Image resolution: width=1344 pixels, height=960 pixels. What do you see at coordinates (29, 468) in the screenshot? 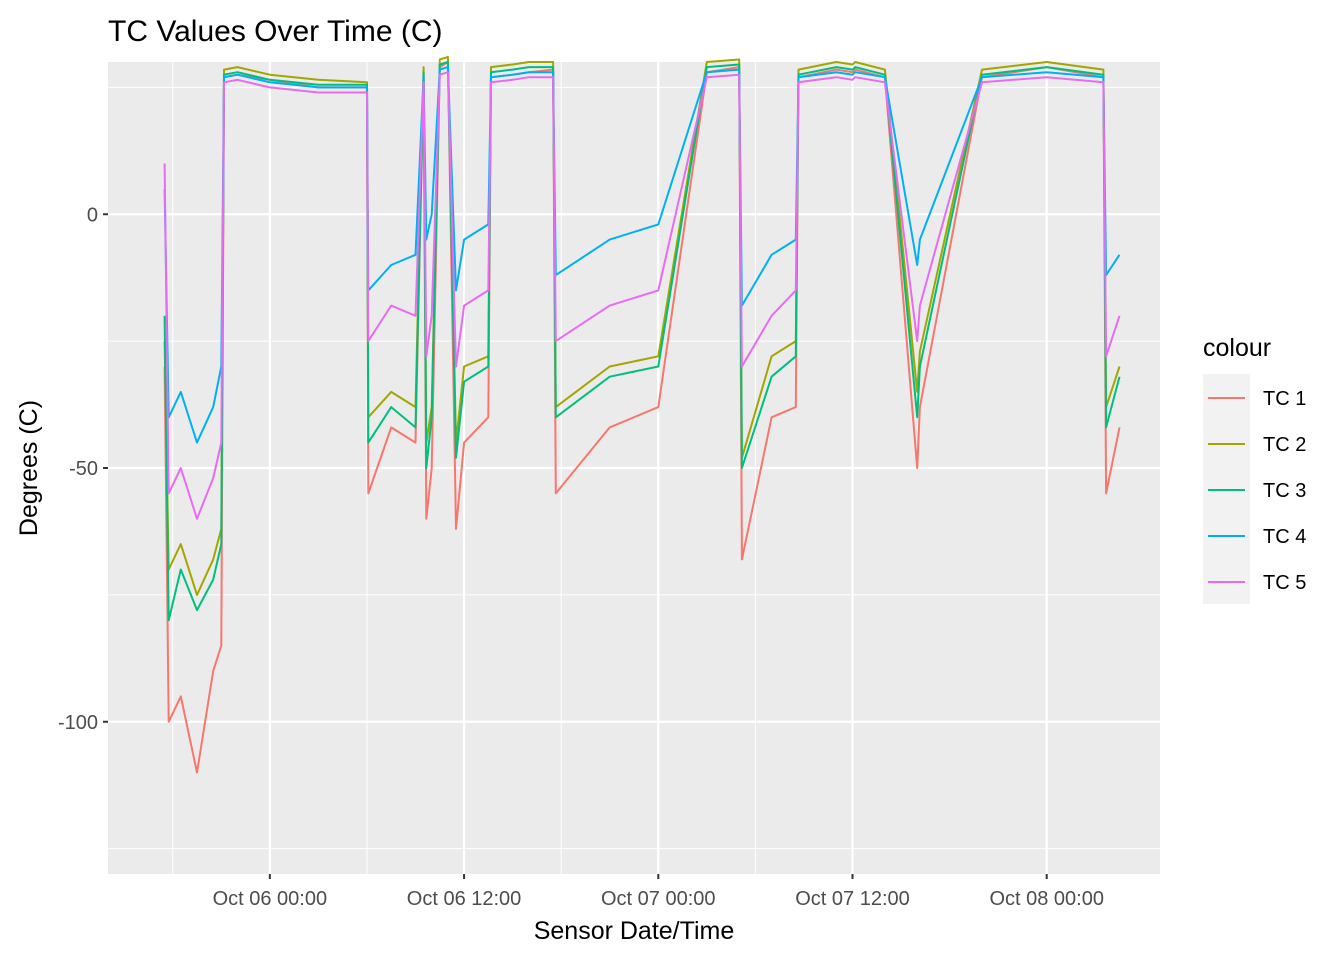
I see `y-axis-title: Degrees (C)` at bounding box center [29, 468].